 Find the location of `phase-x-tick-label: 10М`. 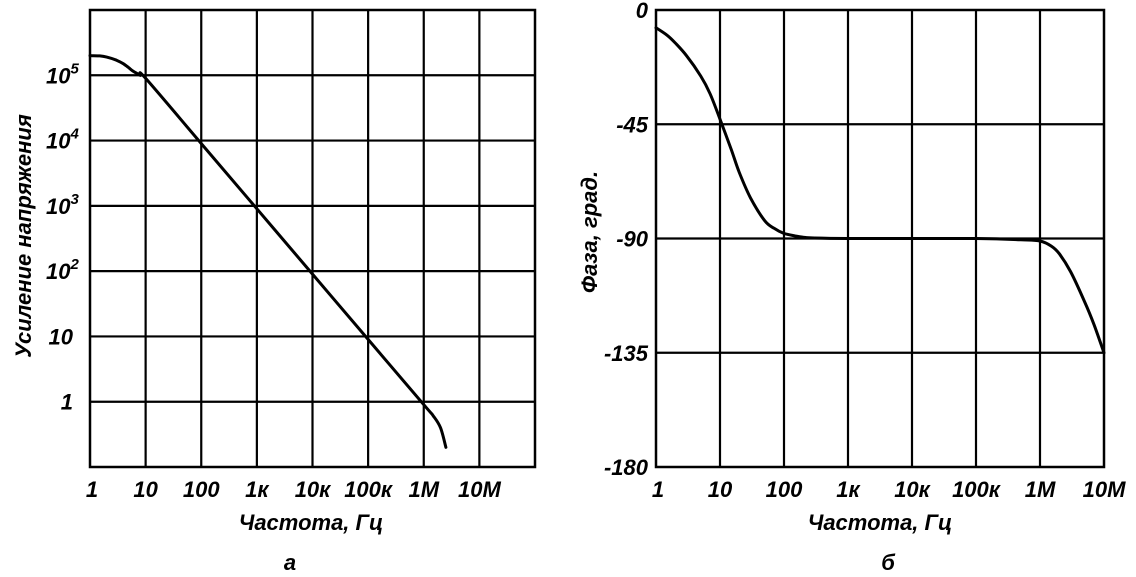

phase-x-tick-label: 10М is located at coordinates (1104, 489).